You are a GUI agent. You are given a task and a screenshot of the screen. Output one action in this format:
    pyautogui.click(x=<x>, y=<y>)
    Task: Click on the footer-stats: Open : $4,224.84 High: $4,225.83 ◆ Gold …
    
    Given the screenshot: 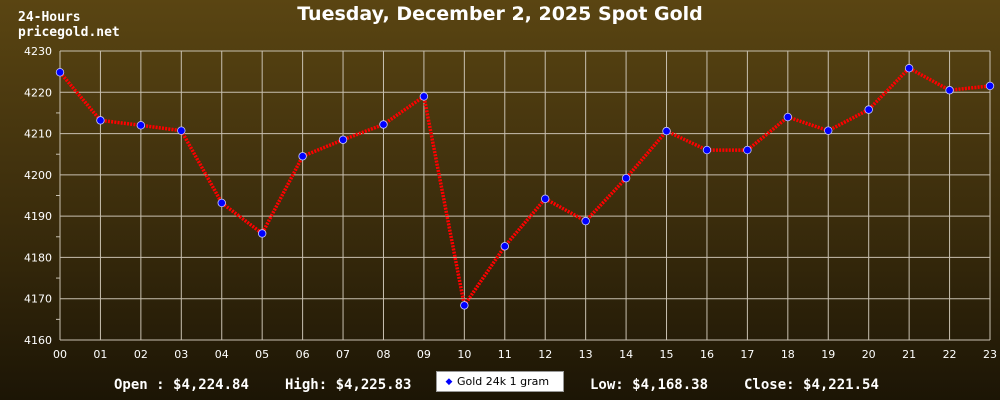 What is the action you would take?
    pyautogui.click(x=500, y=384)
    